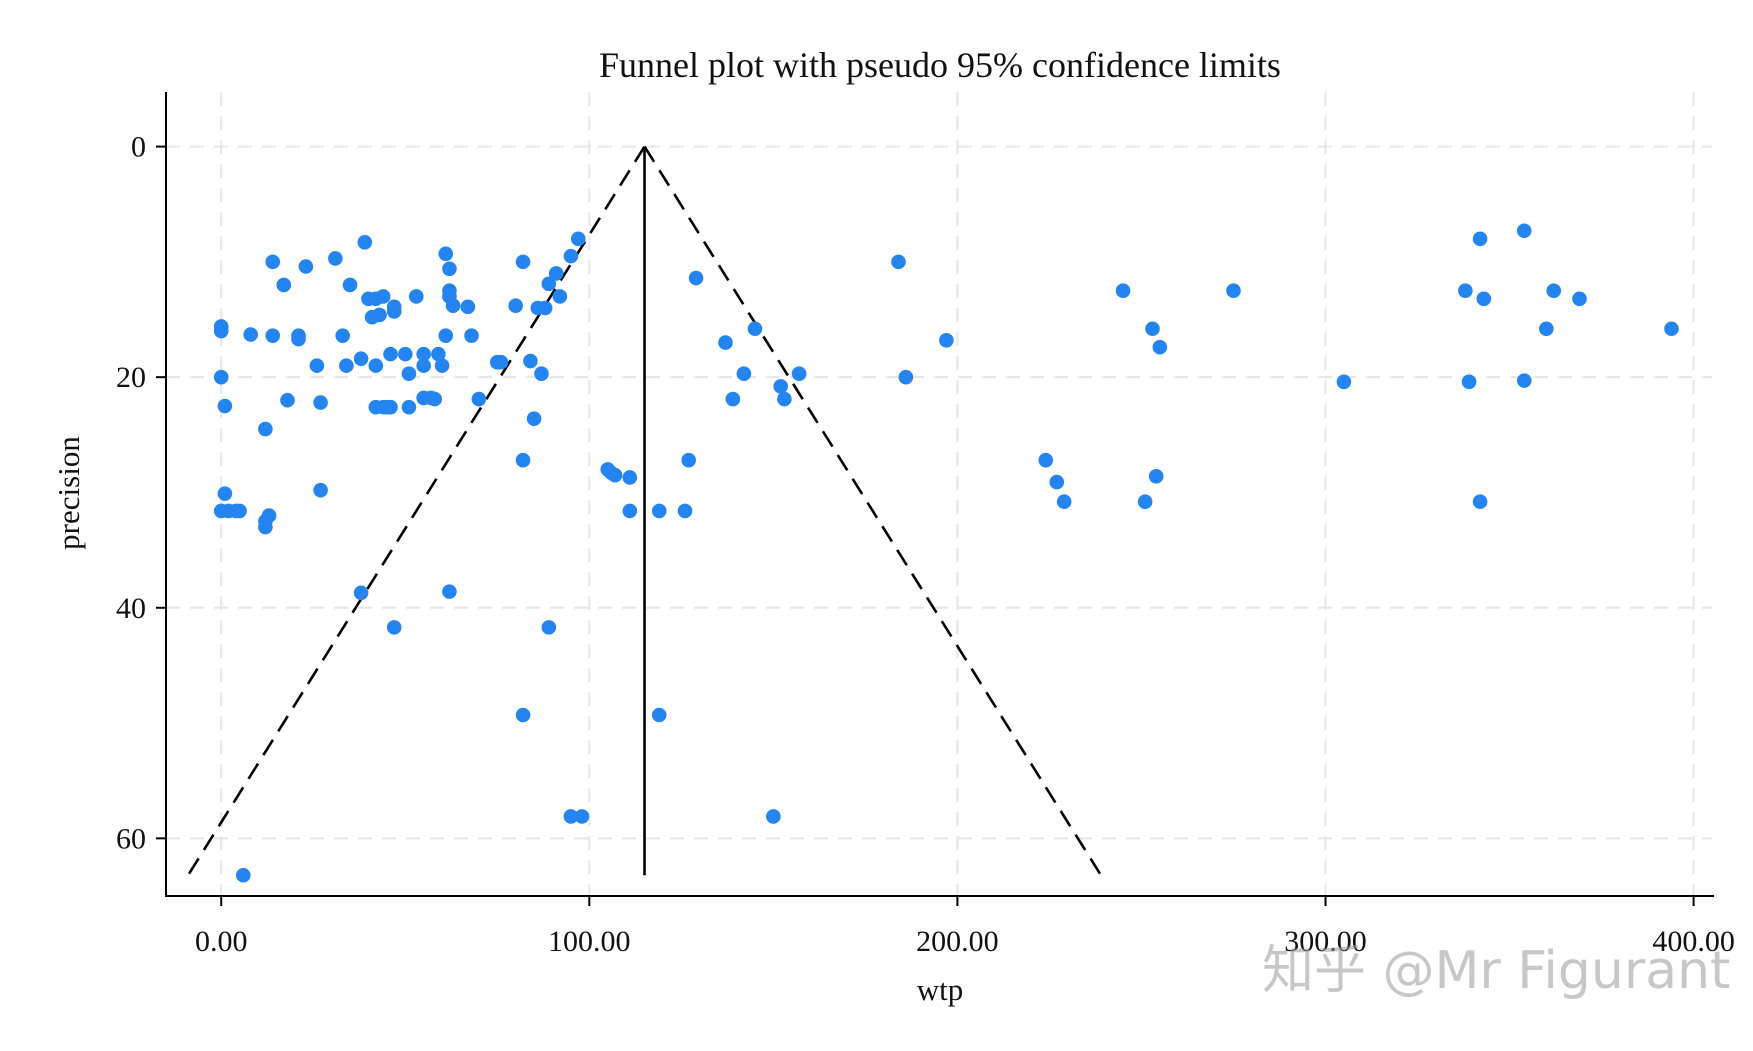 The height and width of the screenshot is (1051, 1753). Describe the element at coordinates (131, 608) in the screenshot. I see `y-tick-label: 40` at that location.